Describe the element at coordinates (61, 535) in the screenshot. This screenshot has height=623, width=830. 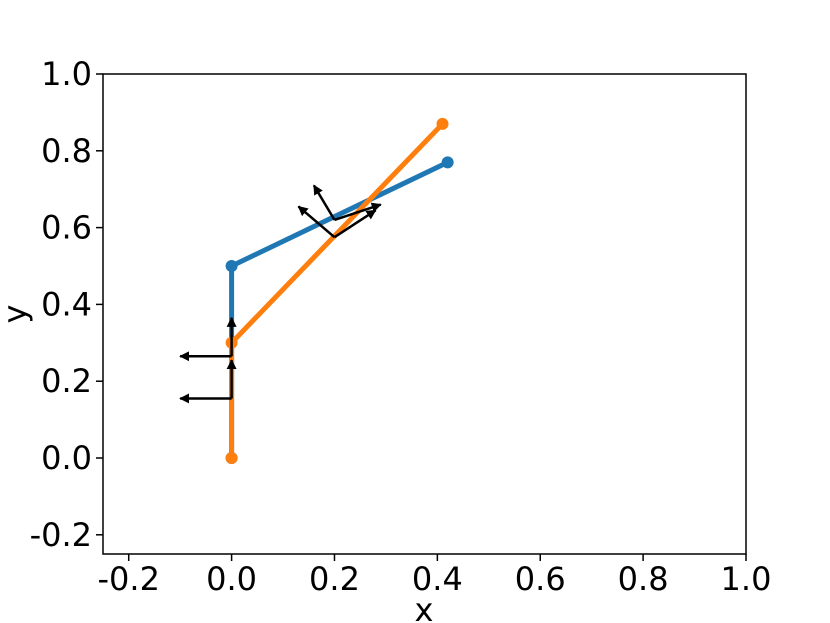
I see `y-tick-label: -0.2` at that location.